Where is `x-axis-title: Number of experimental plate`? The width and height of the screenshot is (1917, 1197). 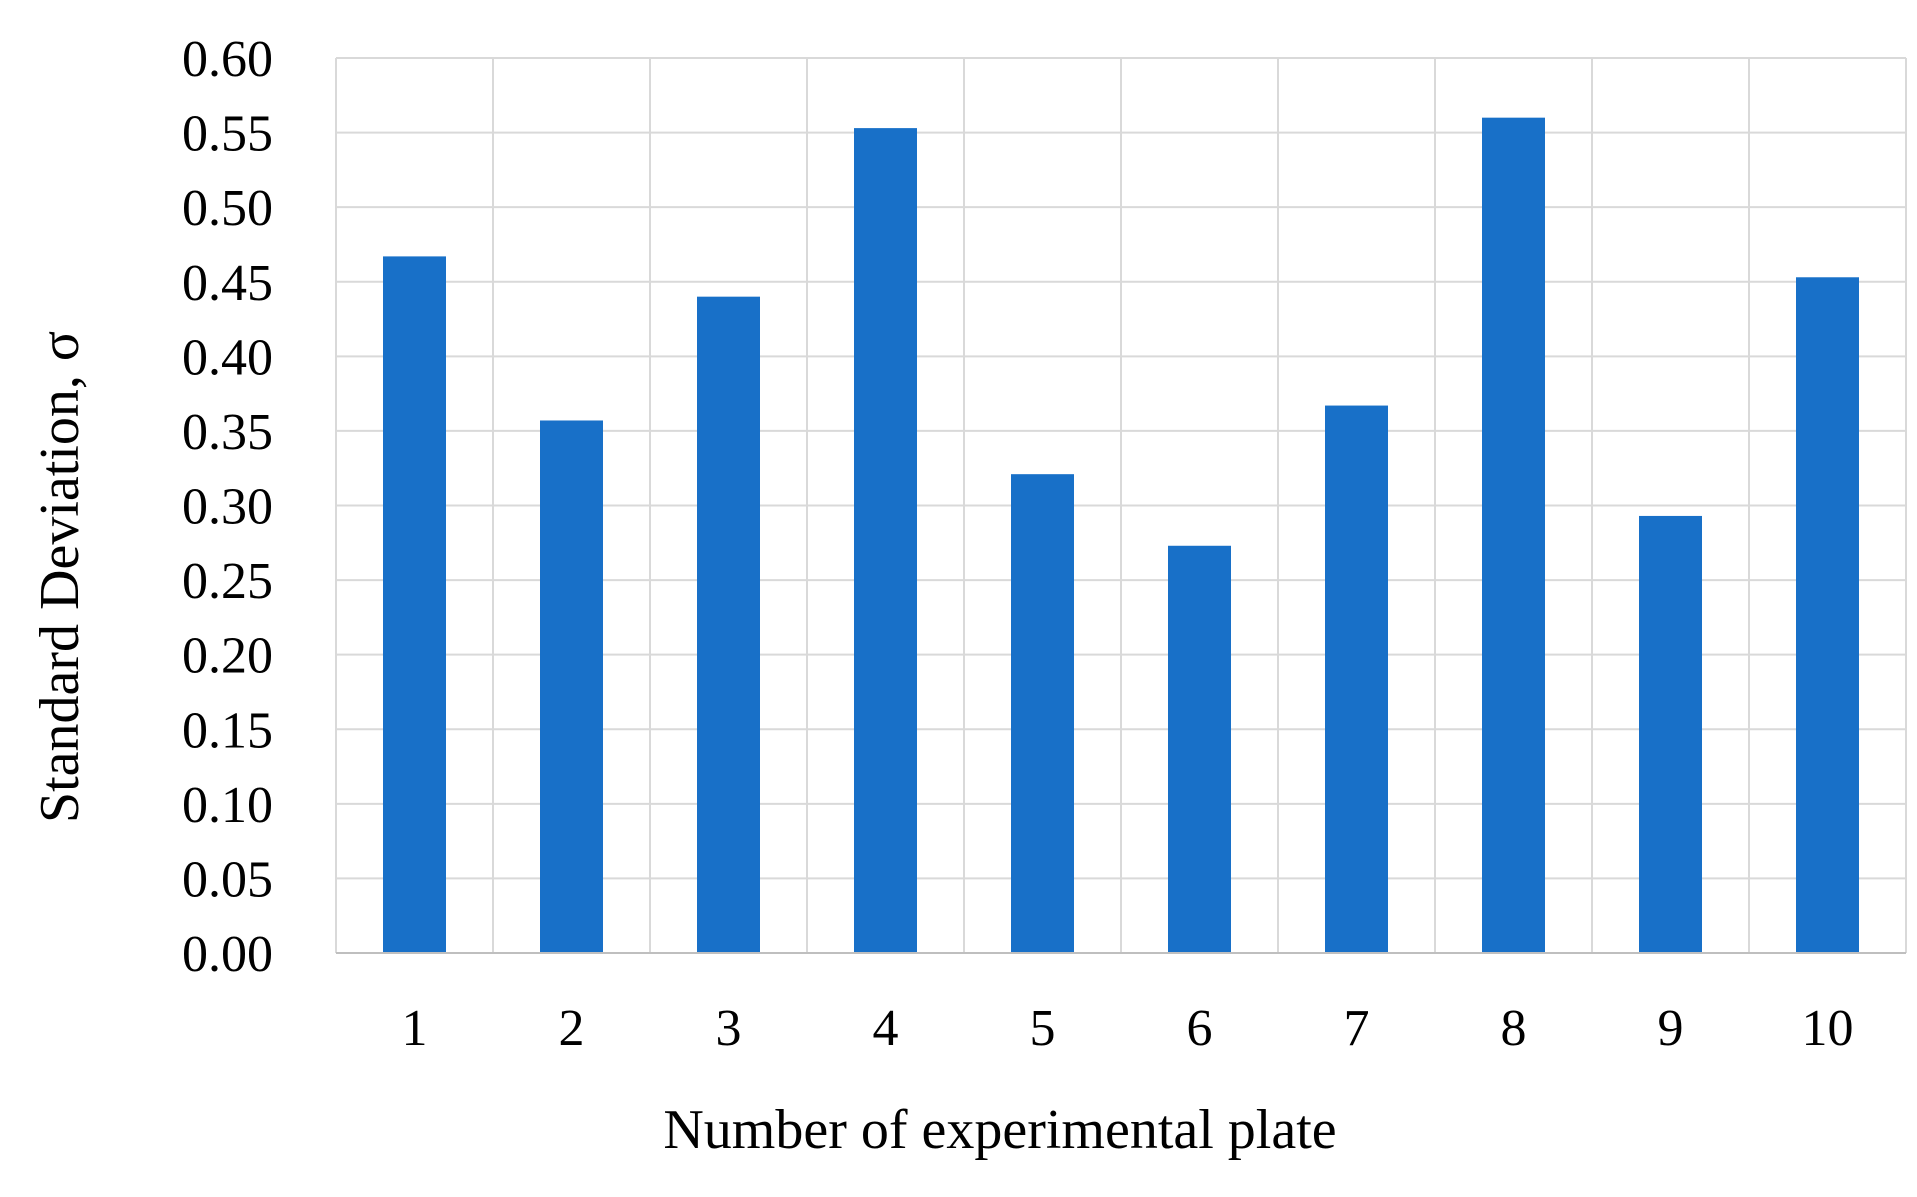
x-axis-title: Number of experimental plate is located at coordinates (999, 1130).